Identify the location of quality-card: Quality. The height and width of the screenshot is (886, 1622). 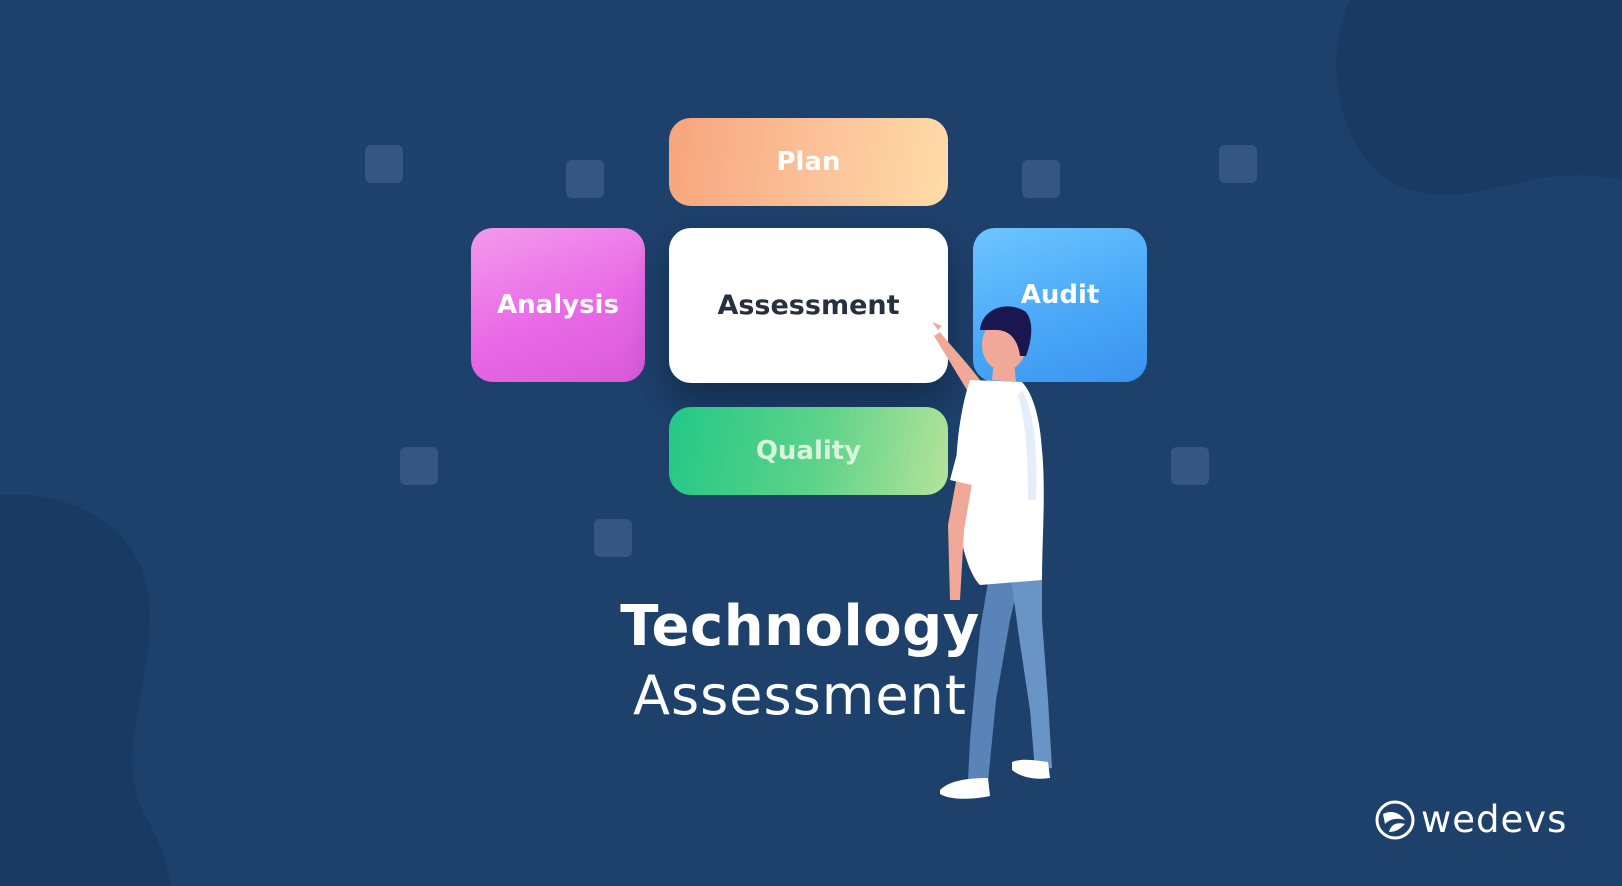
(808, 451).